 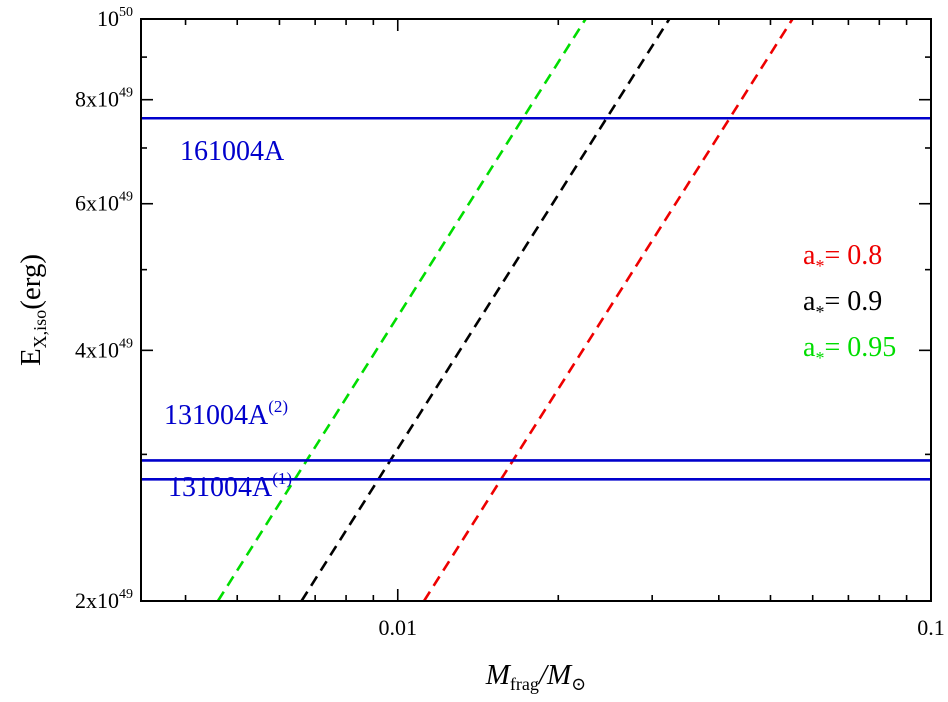 I want to click on y-tick-mantissa: 6x10, so click(x=97, y=203).